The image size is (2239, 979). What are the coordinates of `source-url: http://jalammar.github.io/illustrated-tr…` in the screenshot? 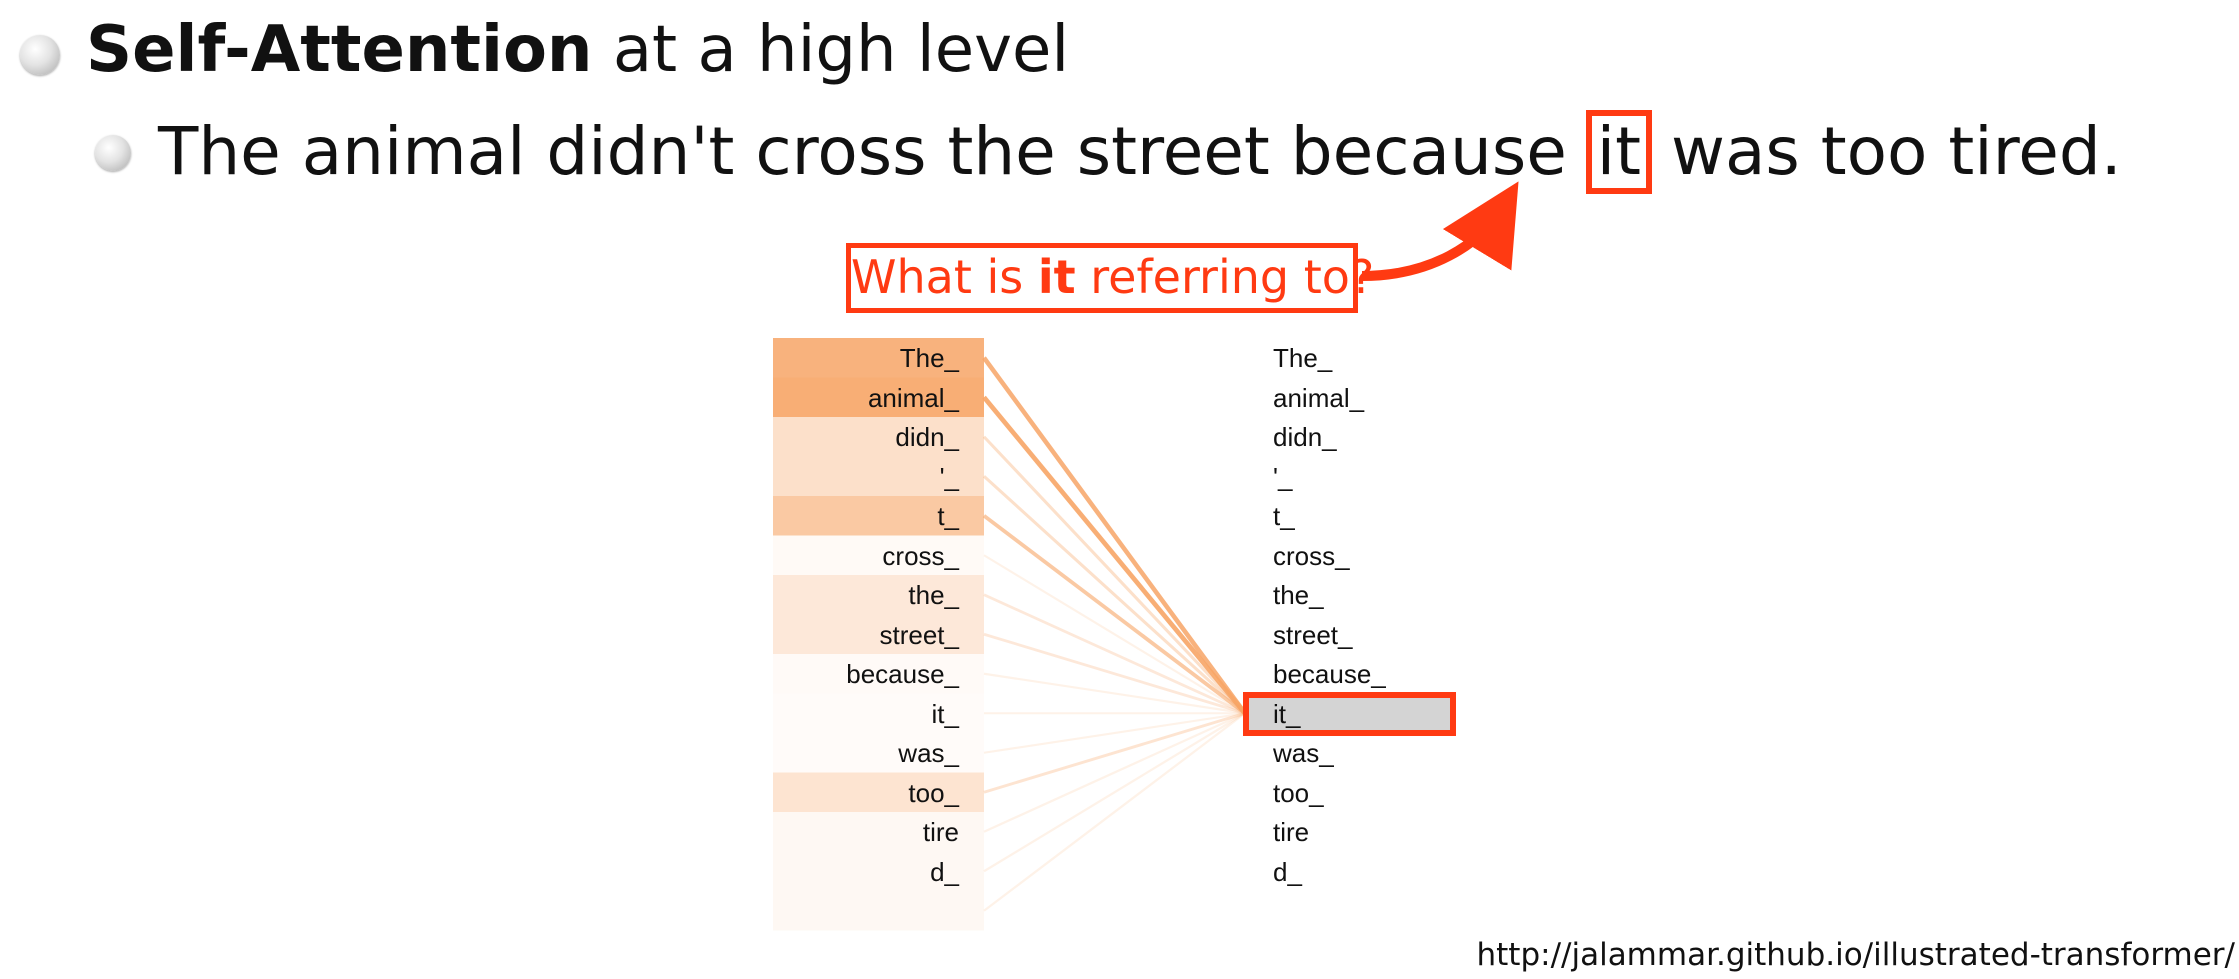 It's located at (1856, 955).